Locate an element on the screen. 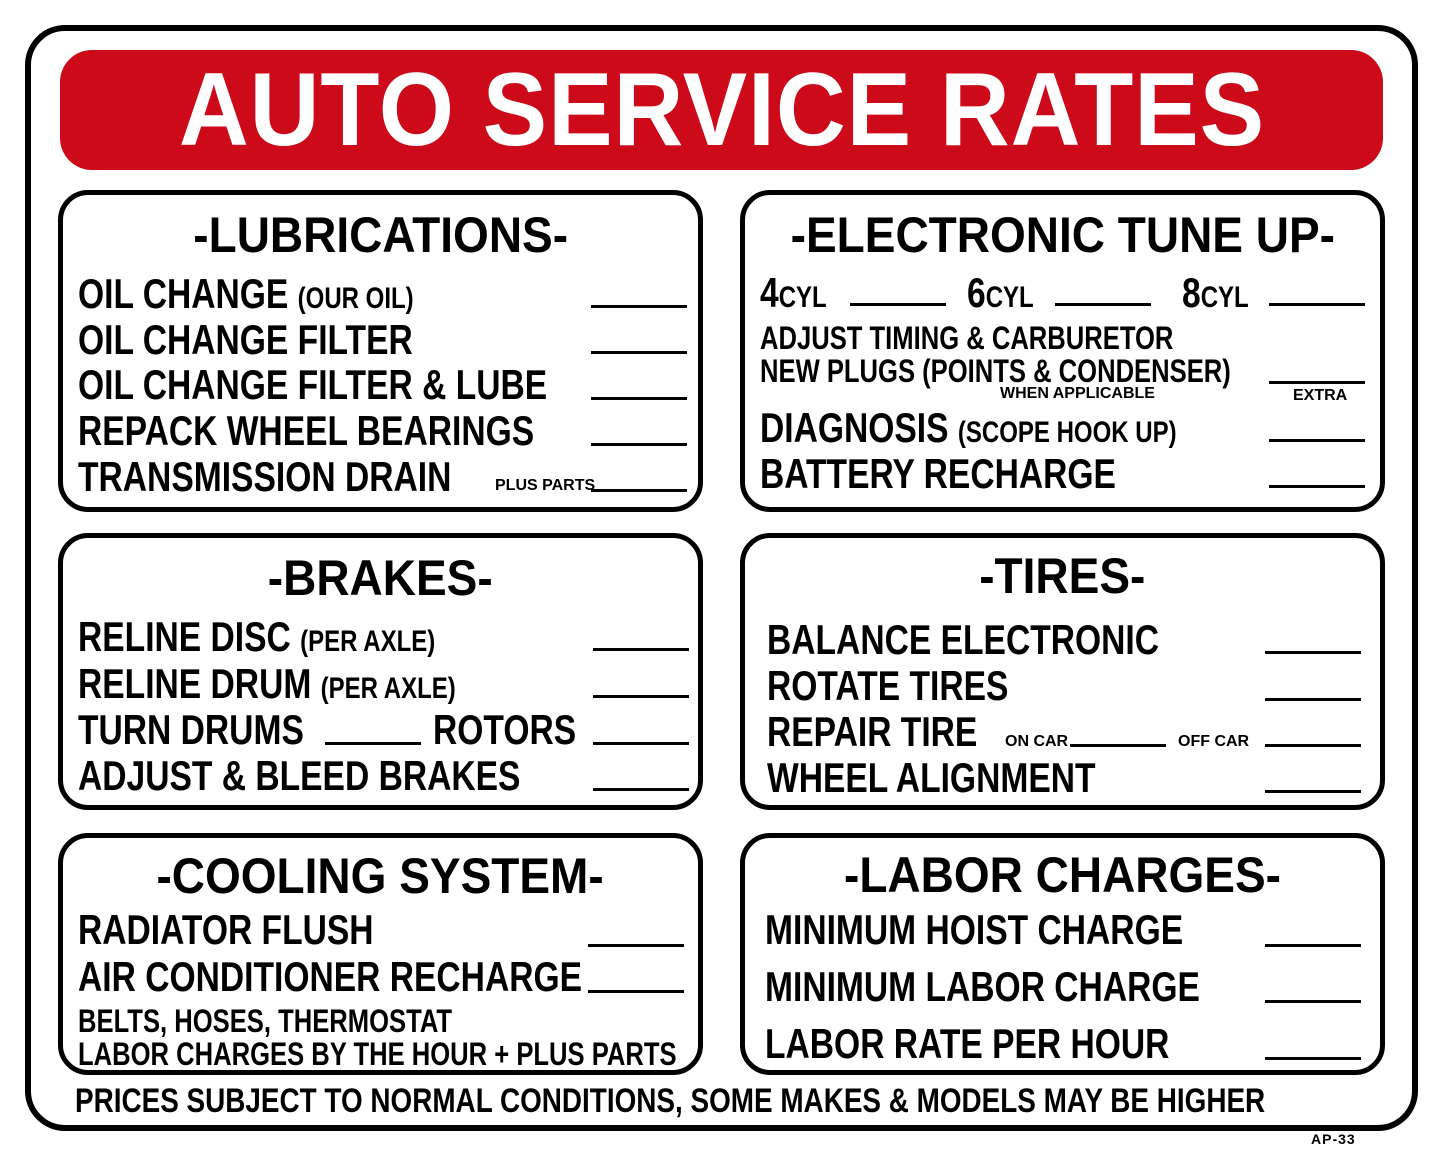 The height and width of the screenshot is (1154, 1445). list-item: MINIMUM LABOR CHARGE is located at coordinates (982, 986).